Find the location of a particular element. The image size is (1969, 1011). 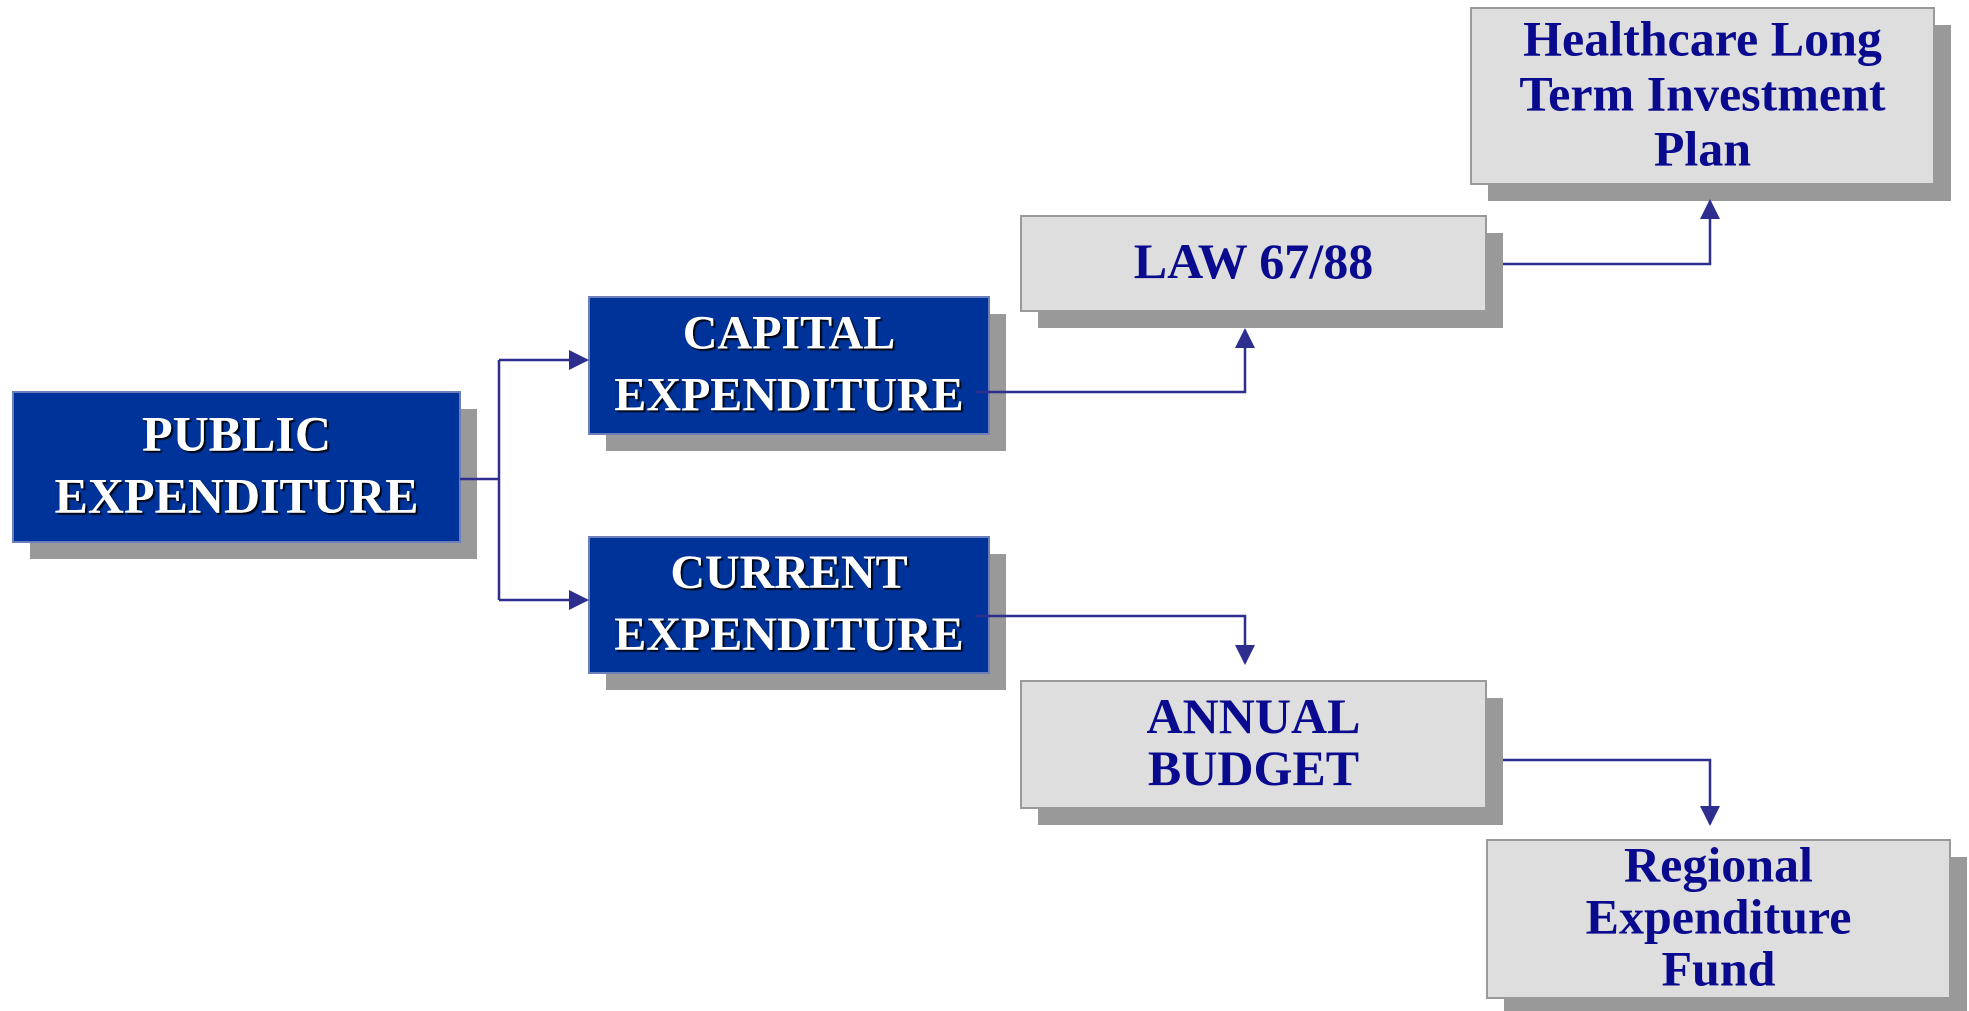

node: PUBLIC EXPENDITURE is located at coordinates (244, 475).